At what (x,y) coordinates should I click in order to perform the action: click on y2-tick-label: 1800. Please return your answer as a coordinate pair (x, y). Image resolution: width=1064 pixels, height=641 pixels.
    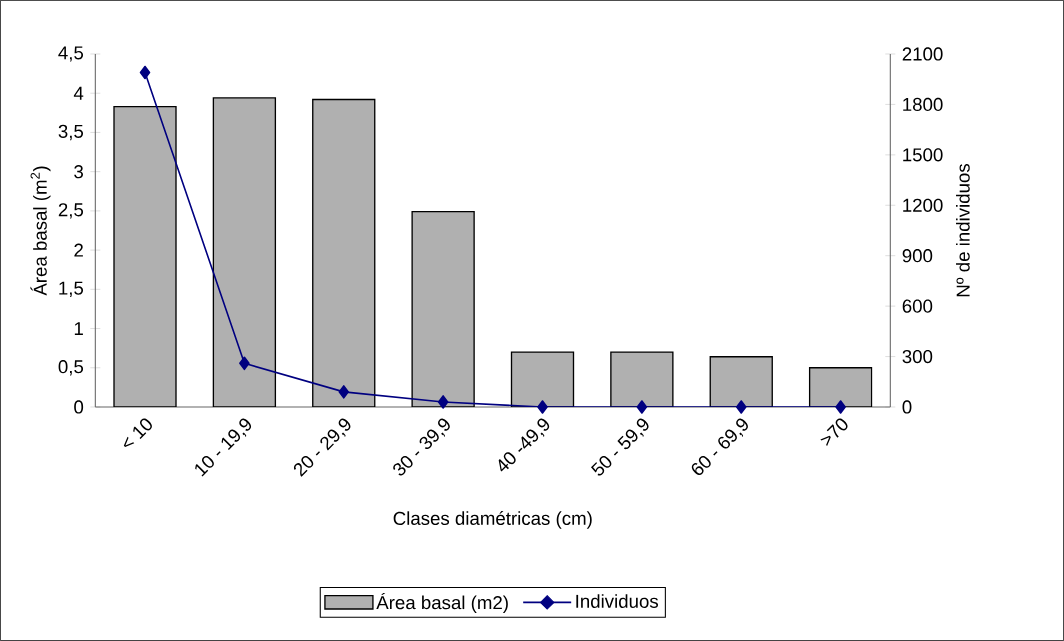
    Looking at the image, I should click on (923, 104).